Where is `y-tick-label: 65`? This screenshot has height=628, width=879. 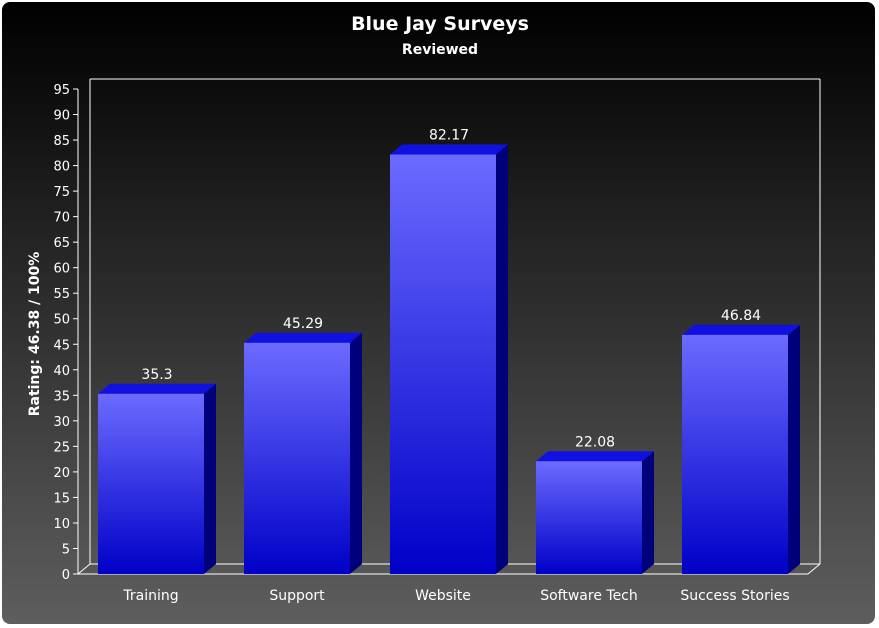 y-tick-label: 65 is located at coordinates (61, 243).